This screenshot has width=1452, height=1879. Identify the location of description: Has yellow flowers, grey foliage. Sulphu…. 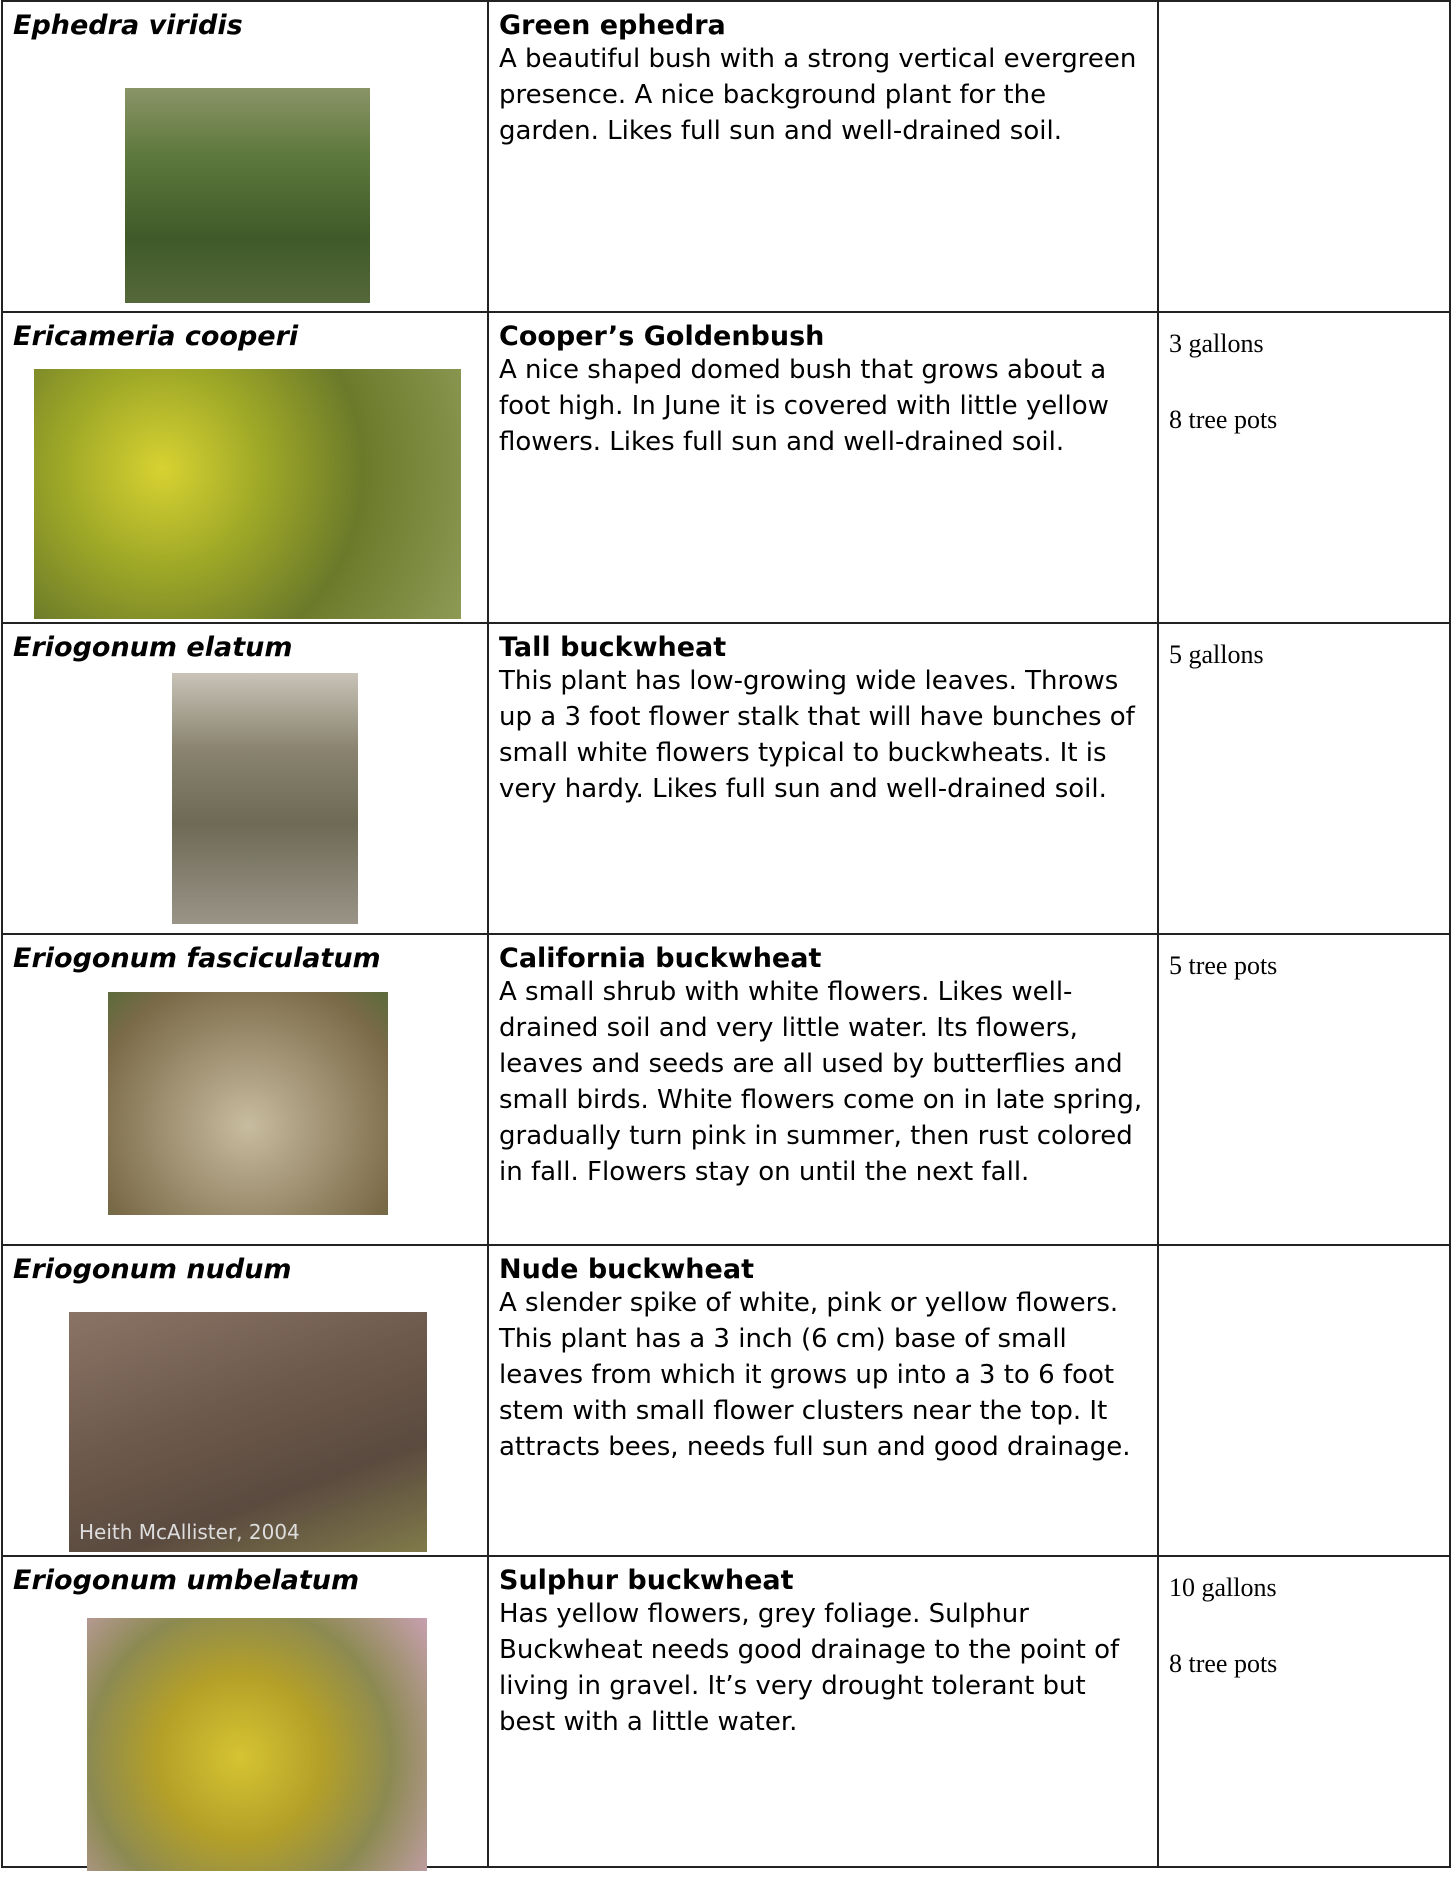
(809, 1668).